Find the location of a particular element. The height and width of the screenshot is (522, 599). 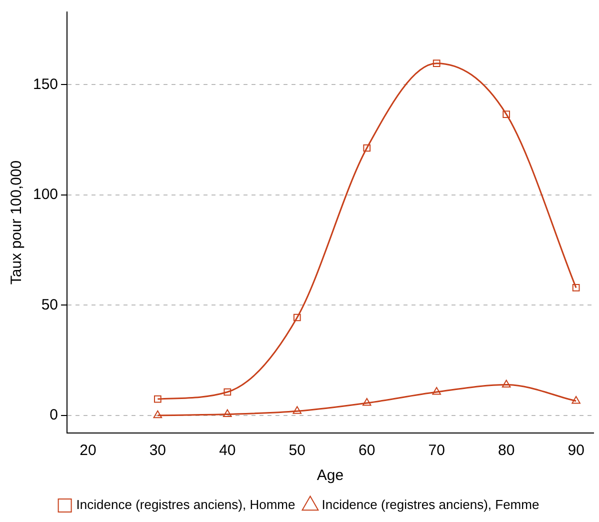

x-tick-label: 40 is located at coordinates (227, 451).